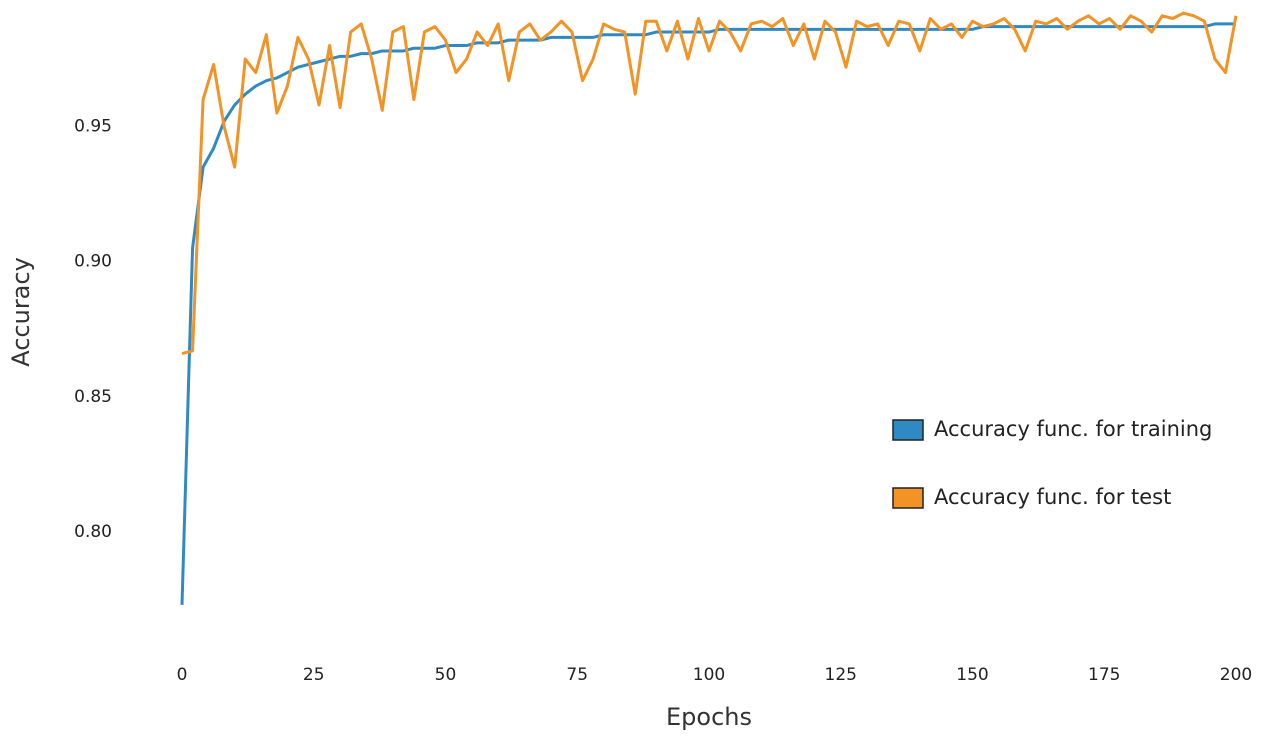  I want to click on x-tick-label: 200, so click(1236, 675).